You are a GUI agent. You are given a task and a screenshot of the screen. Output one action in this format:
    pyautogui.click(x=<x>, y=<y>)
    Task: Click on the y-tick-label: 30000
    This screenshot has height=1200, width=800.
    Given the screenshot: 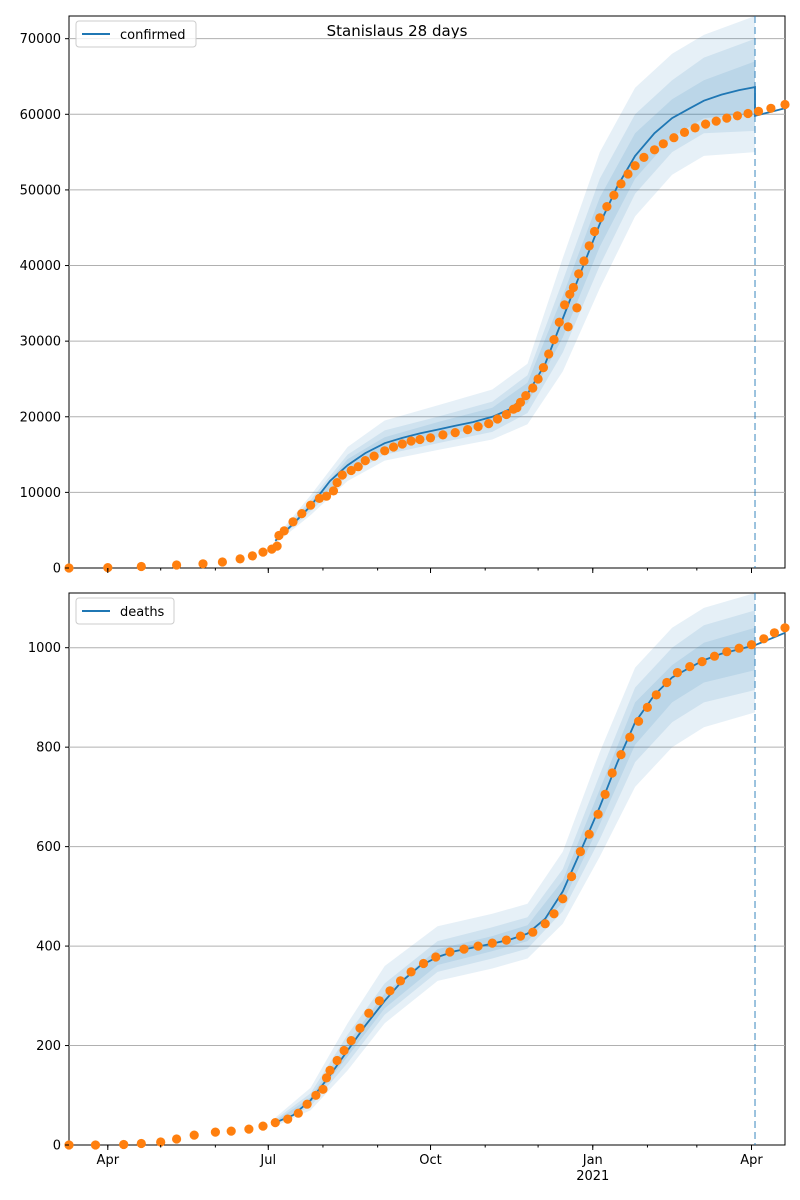 What is the action you would take?
    pyautogui.click(x=40, y=342)
    